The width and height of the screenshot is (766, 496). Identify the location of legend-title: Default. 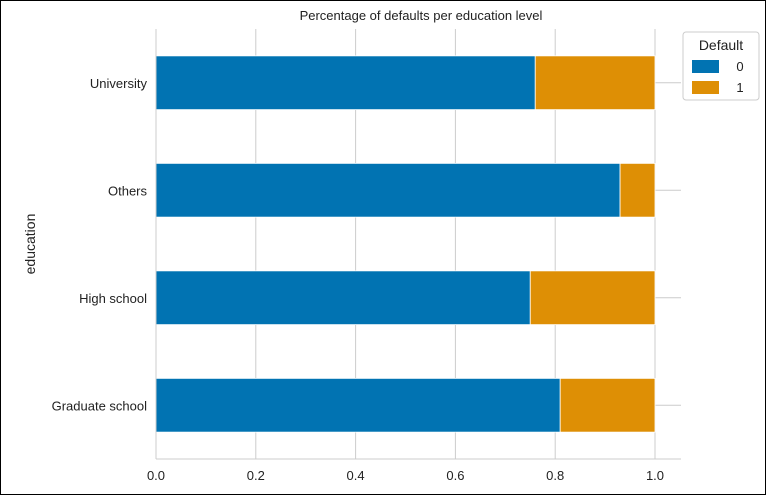
(721, 45).